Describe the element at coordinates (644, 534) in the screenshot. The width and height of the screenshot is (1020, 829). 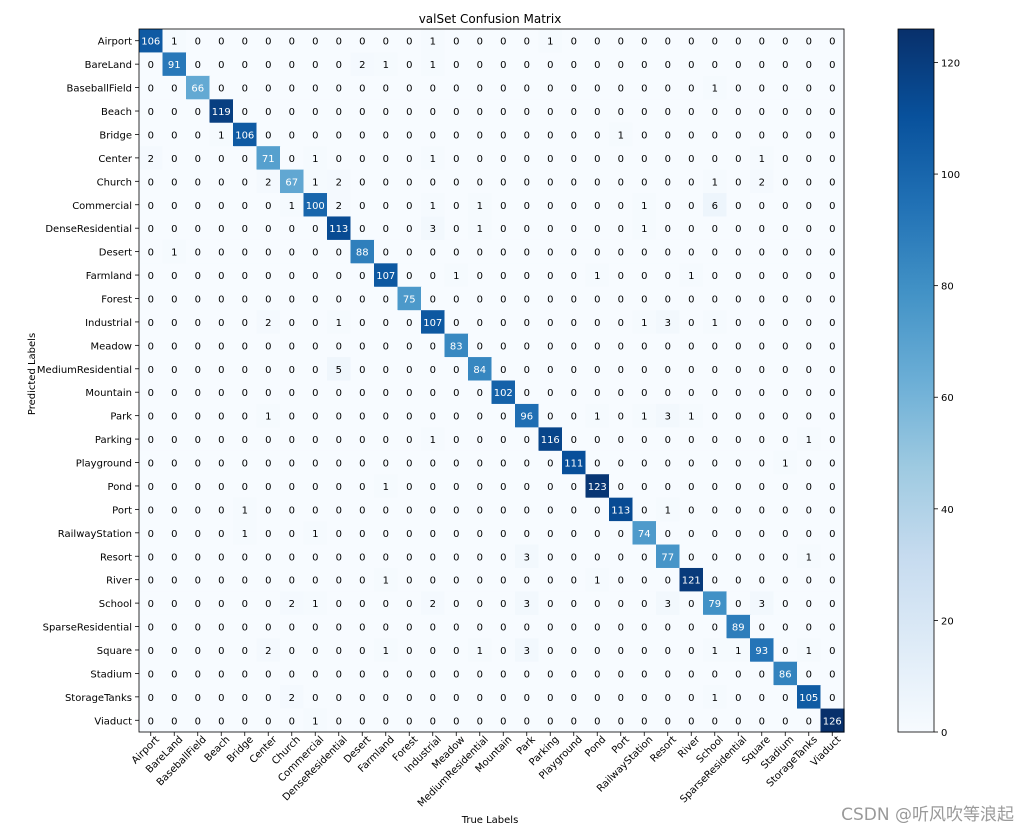
I see `cell-value-label: 74` at that location.